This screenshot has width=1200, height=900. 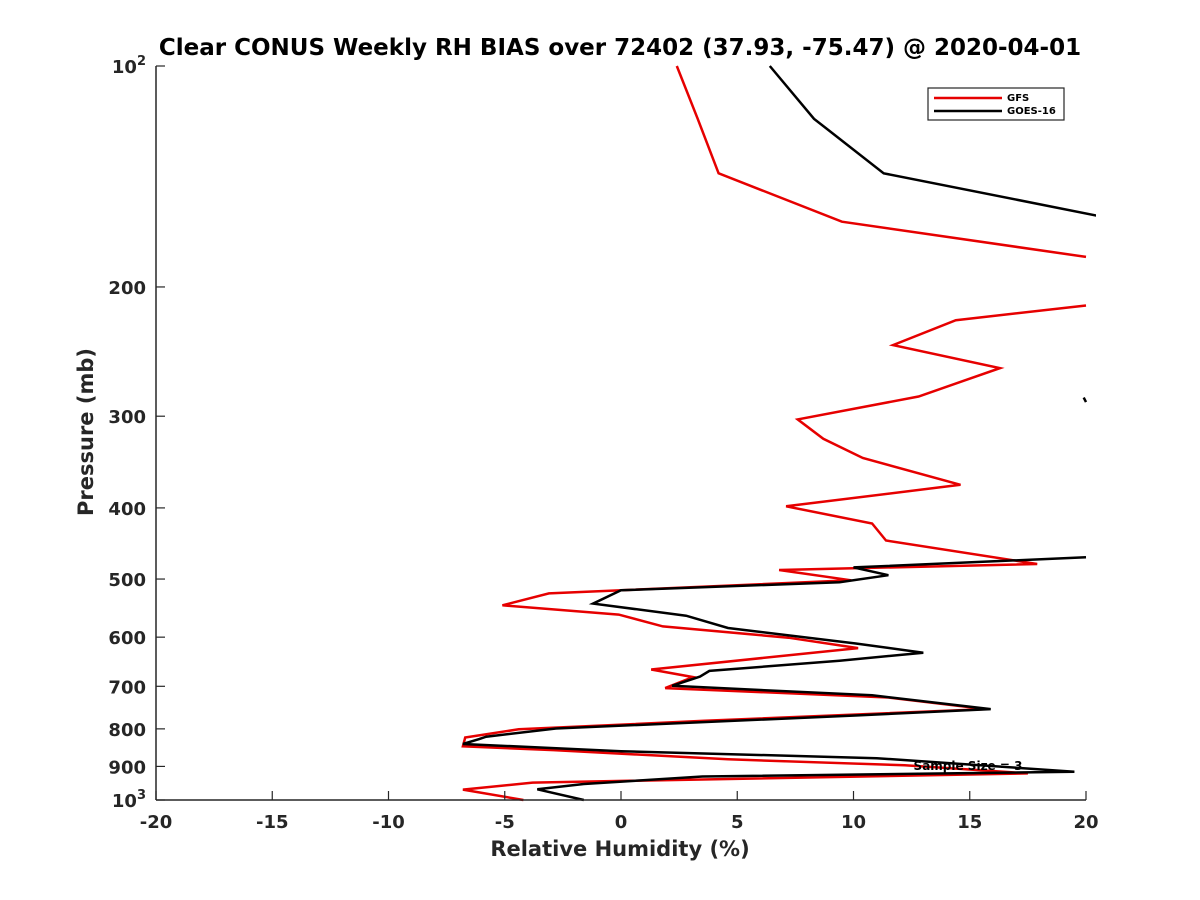 I want to click on x-tick-label: 5, so click(x=737, y=822).